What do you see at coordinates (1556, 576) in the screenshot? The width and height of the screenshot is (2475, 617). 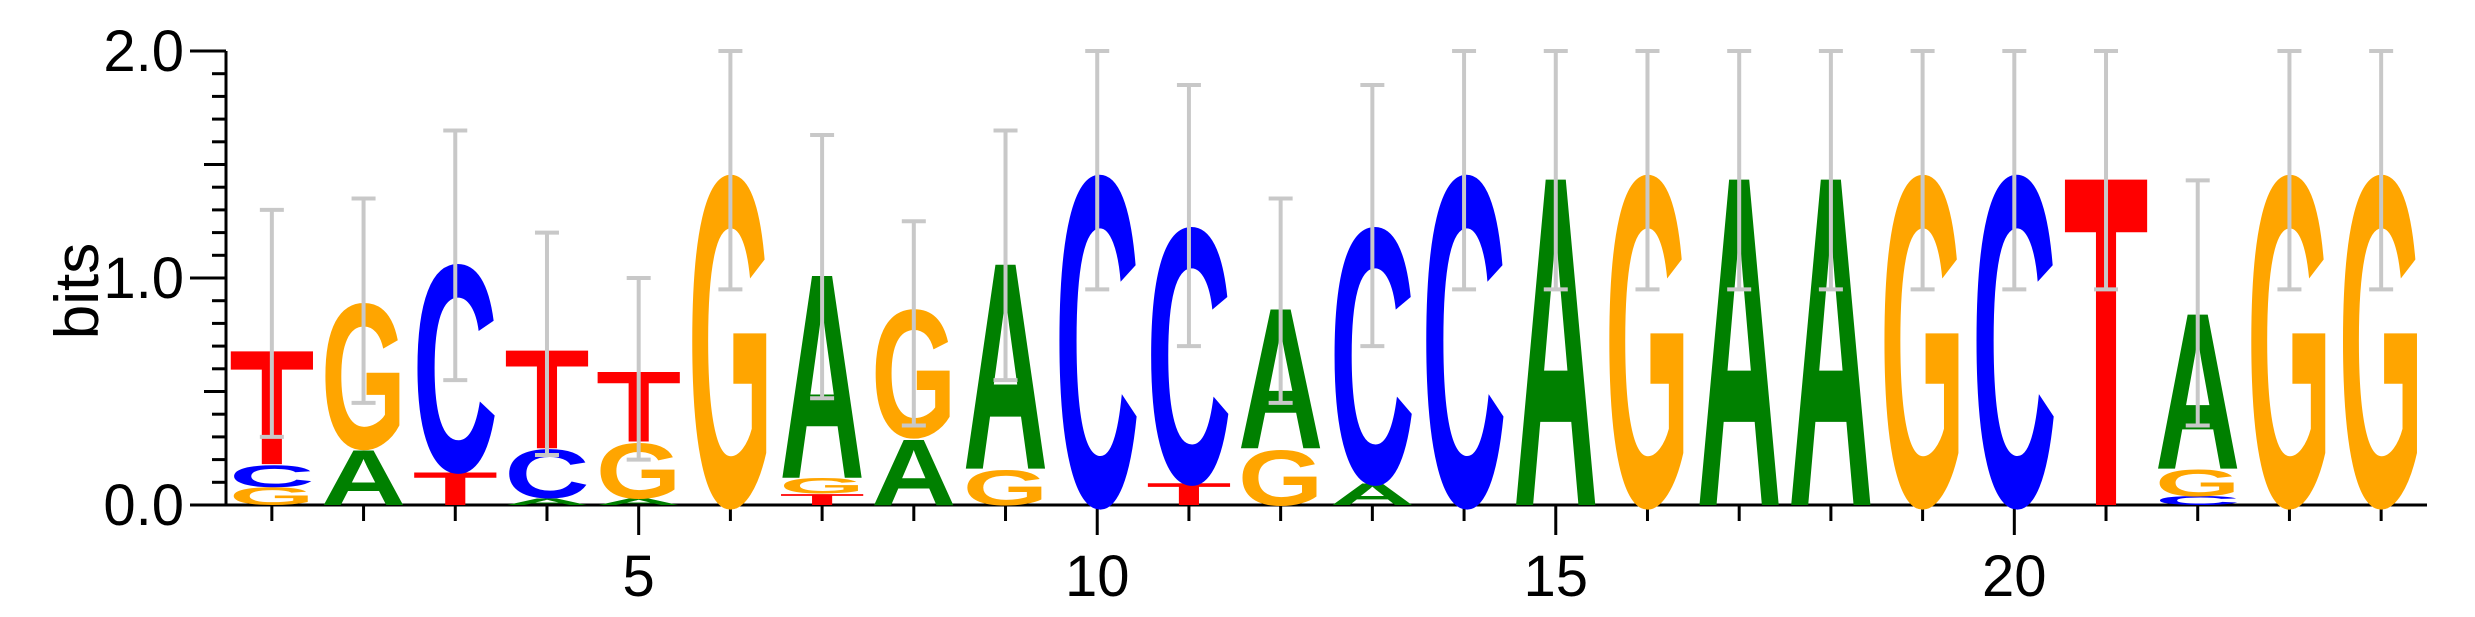 I see `x-tick-label: 15` at bounding box center [1556, 576].